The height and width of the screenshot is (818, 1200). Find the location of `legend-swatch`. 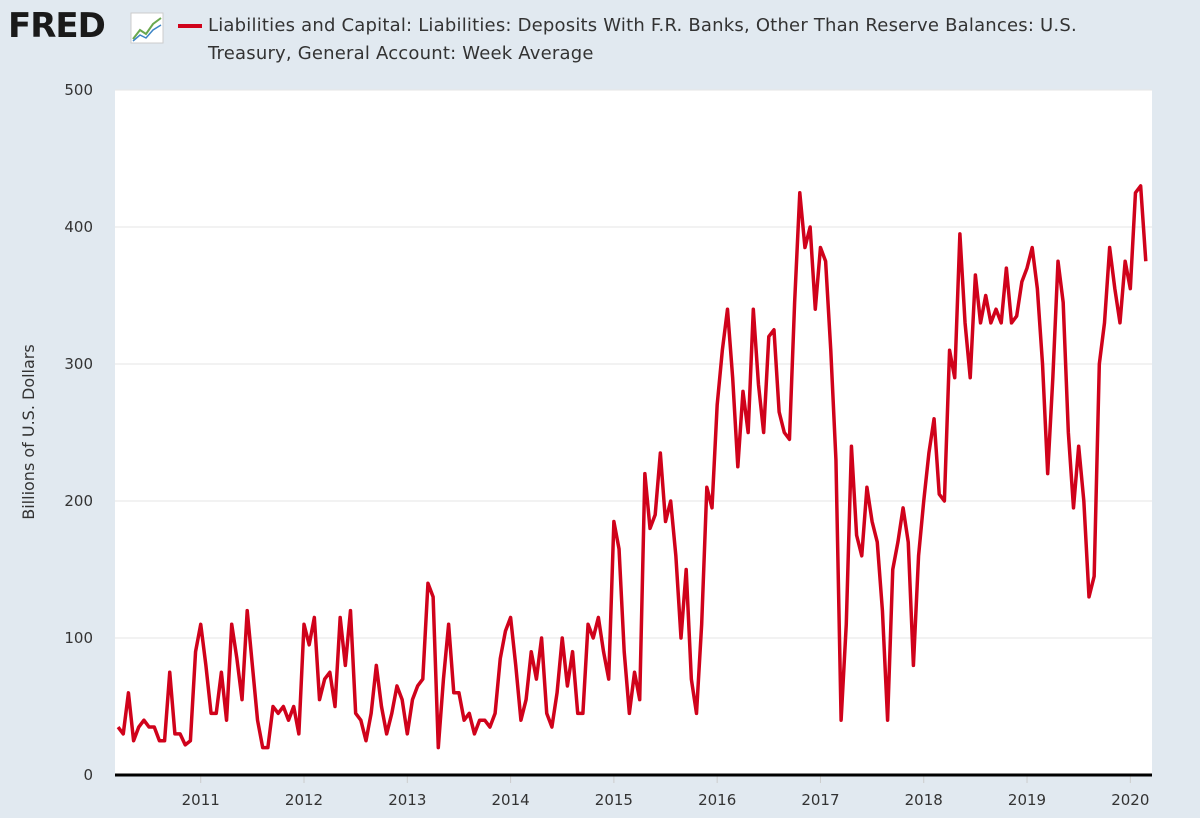

legend-swatch is located at coordinates (190, 26).